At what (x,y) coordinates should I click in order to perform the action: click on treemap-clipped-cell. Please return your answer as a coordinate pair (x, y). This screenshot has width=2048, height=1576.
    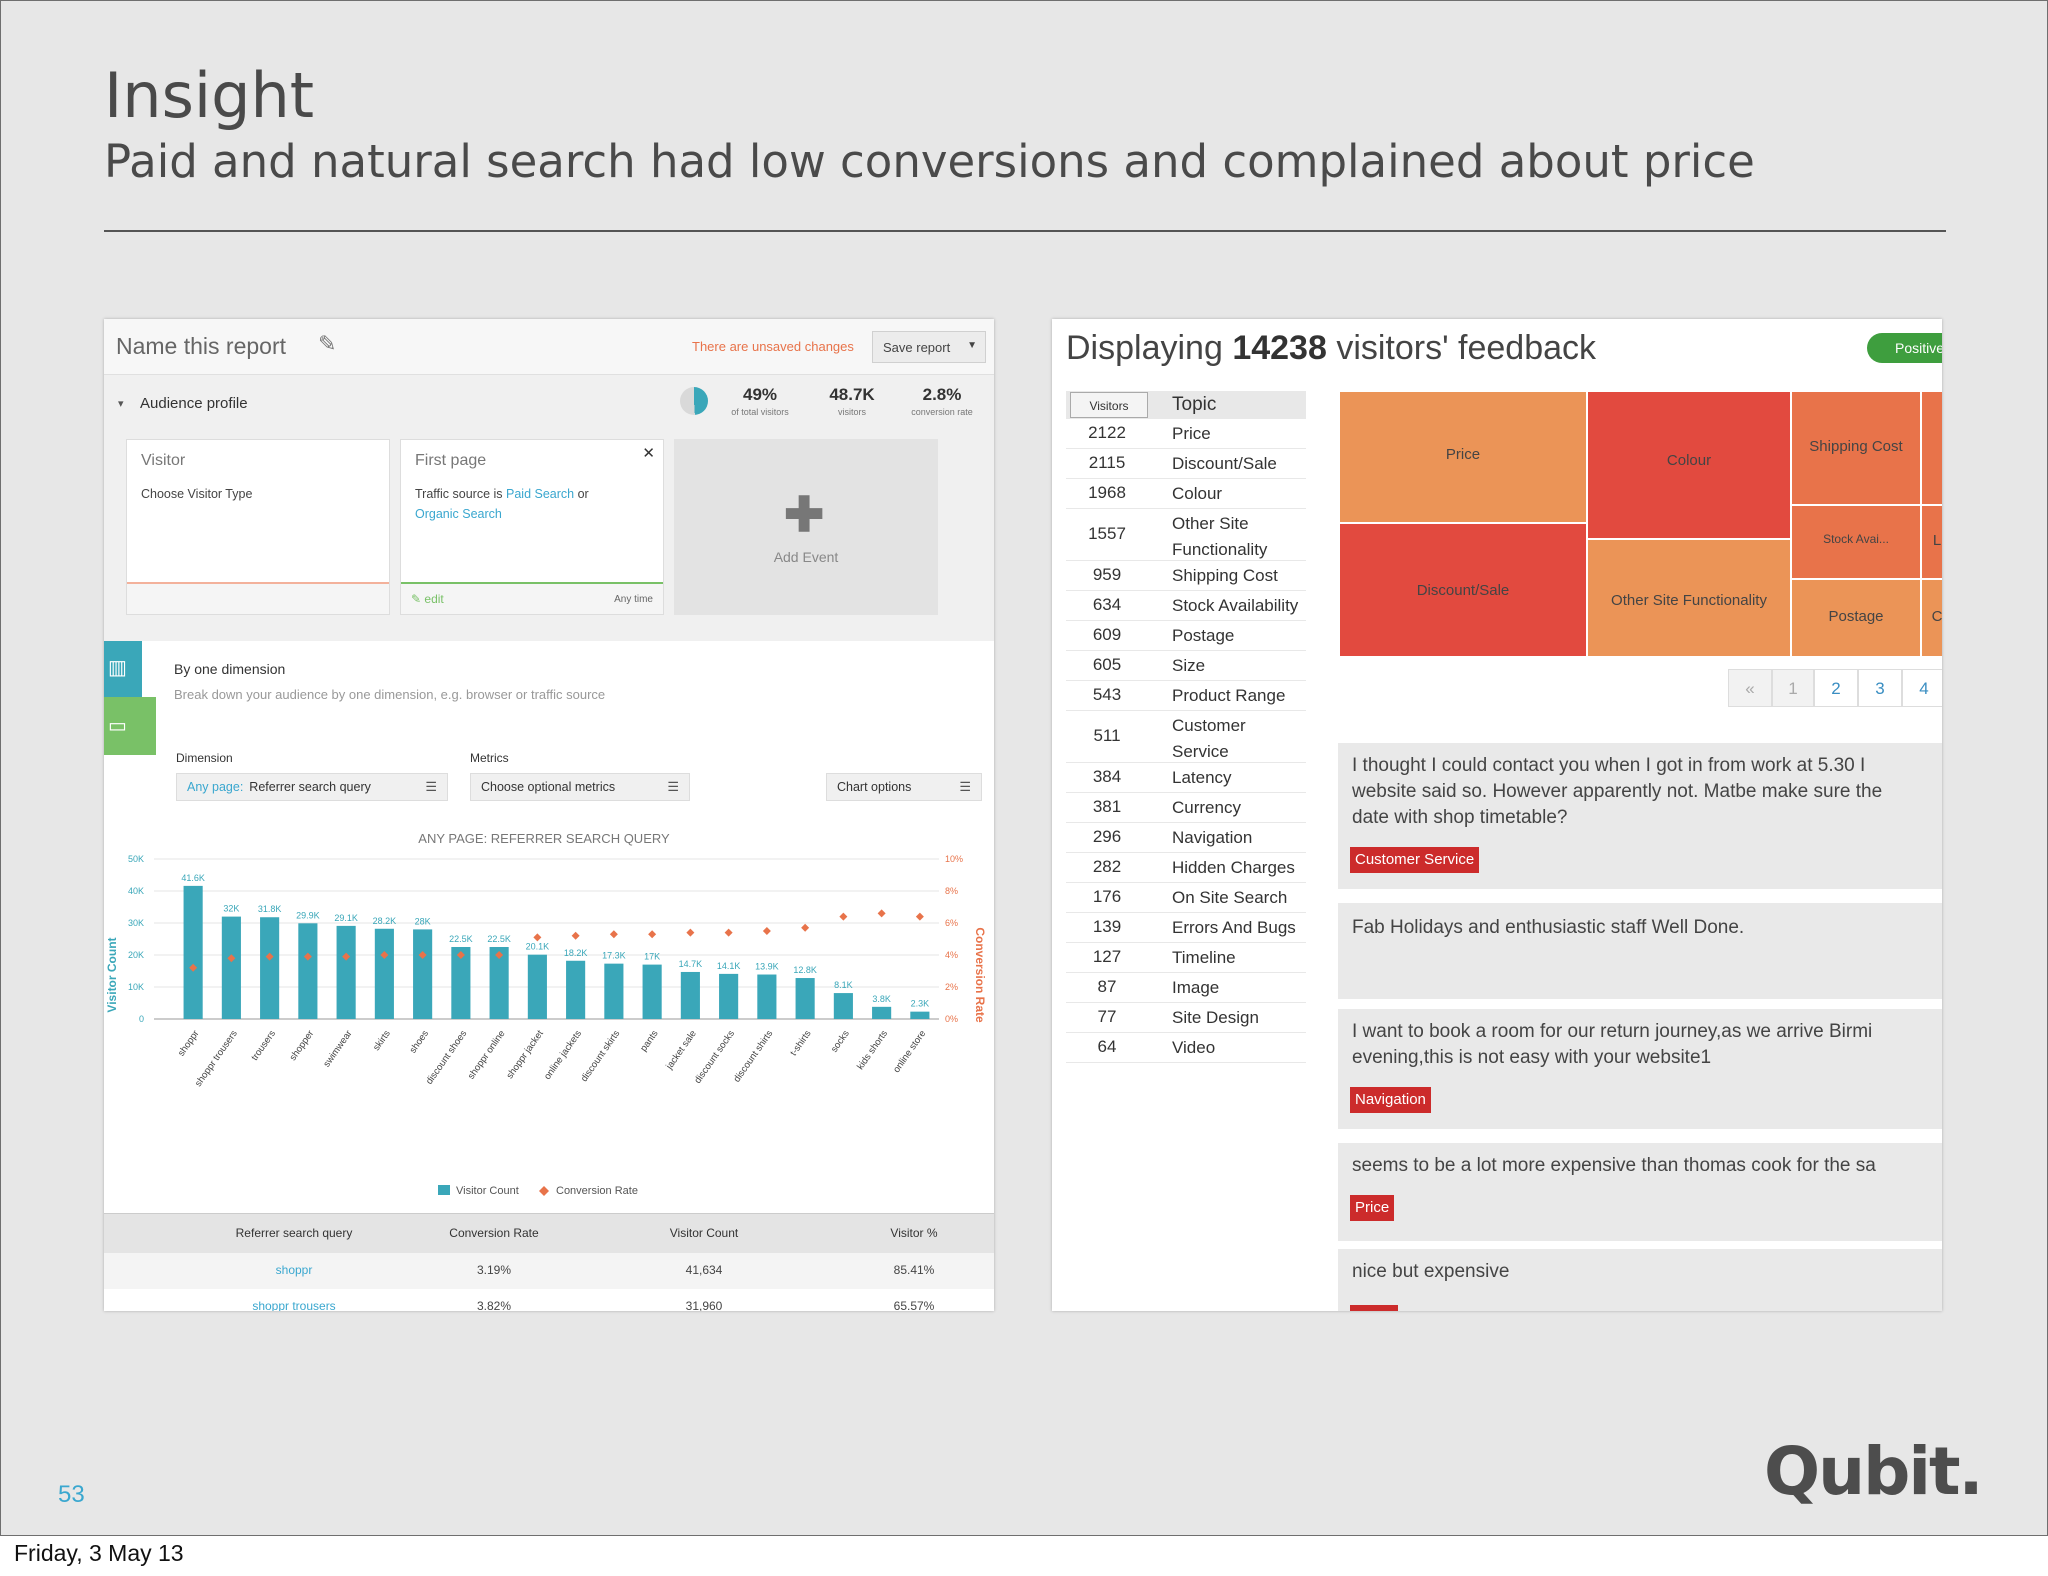
    Looking at the image, I should click on (1932, 448).